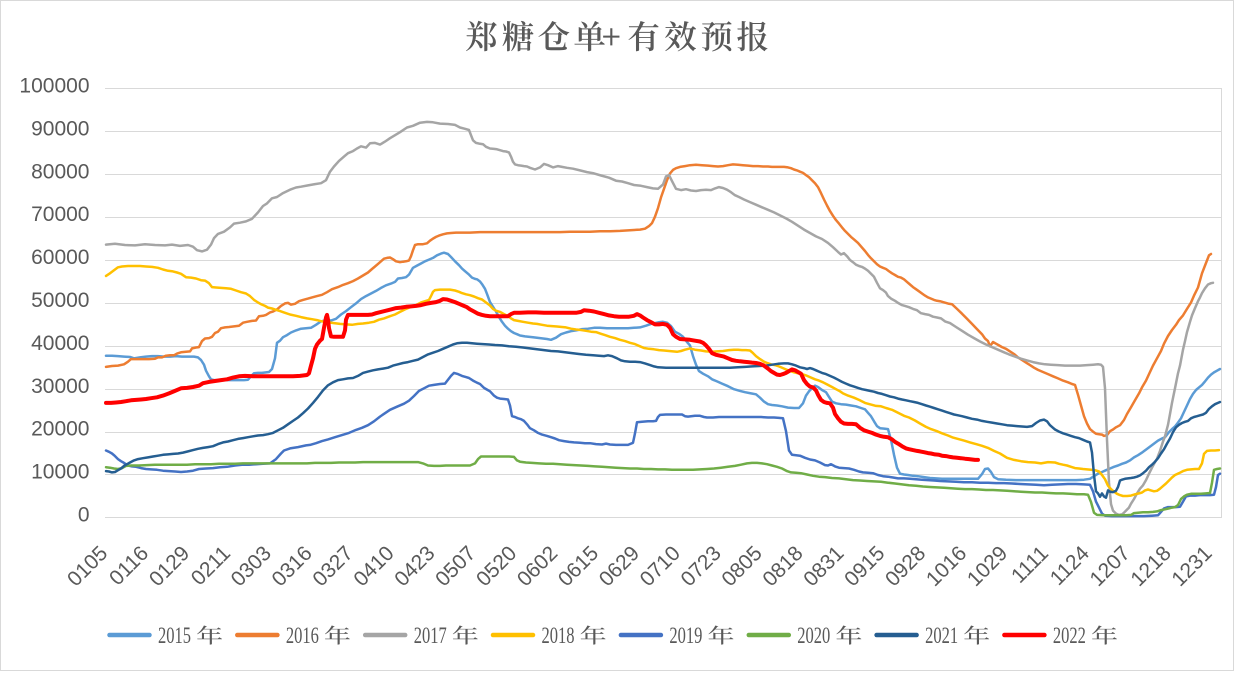 The image size is (1234, 676). I want to click on svg-text: 30000, so click(60, 386).